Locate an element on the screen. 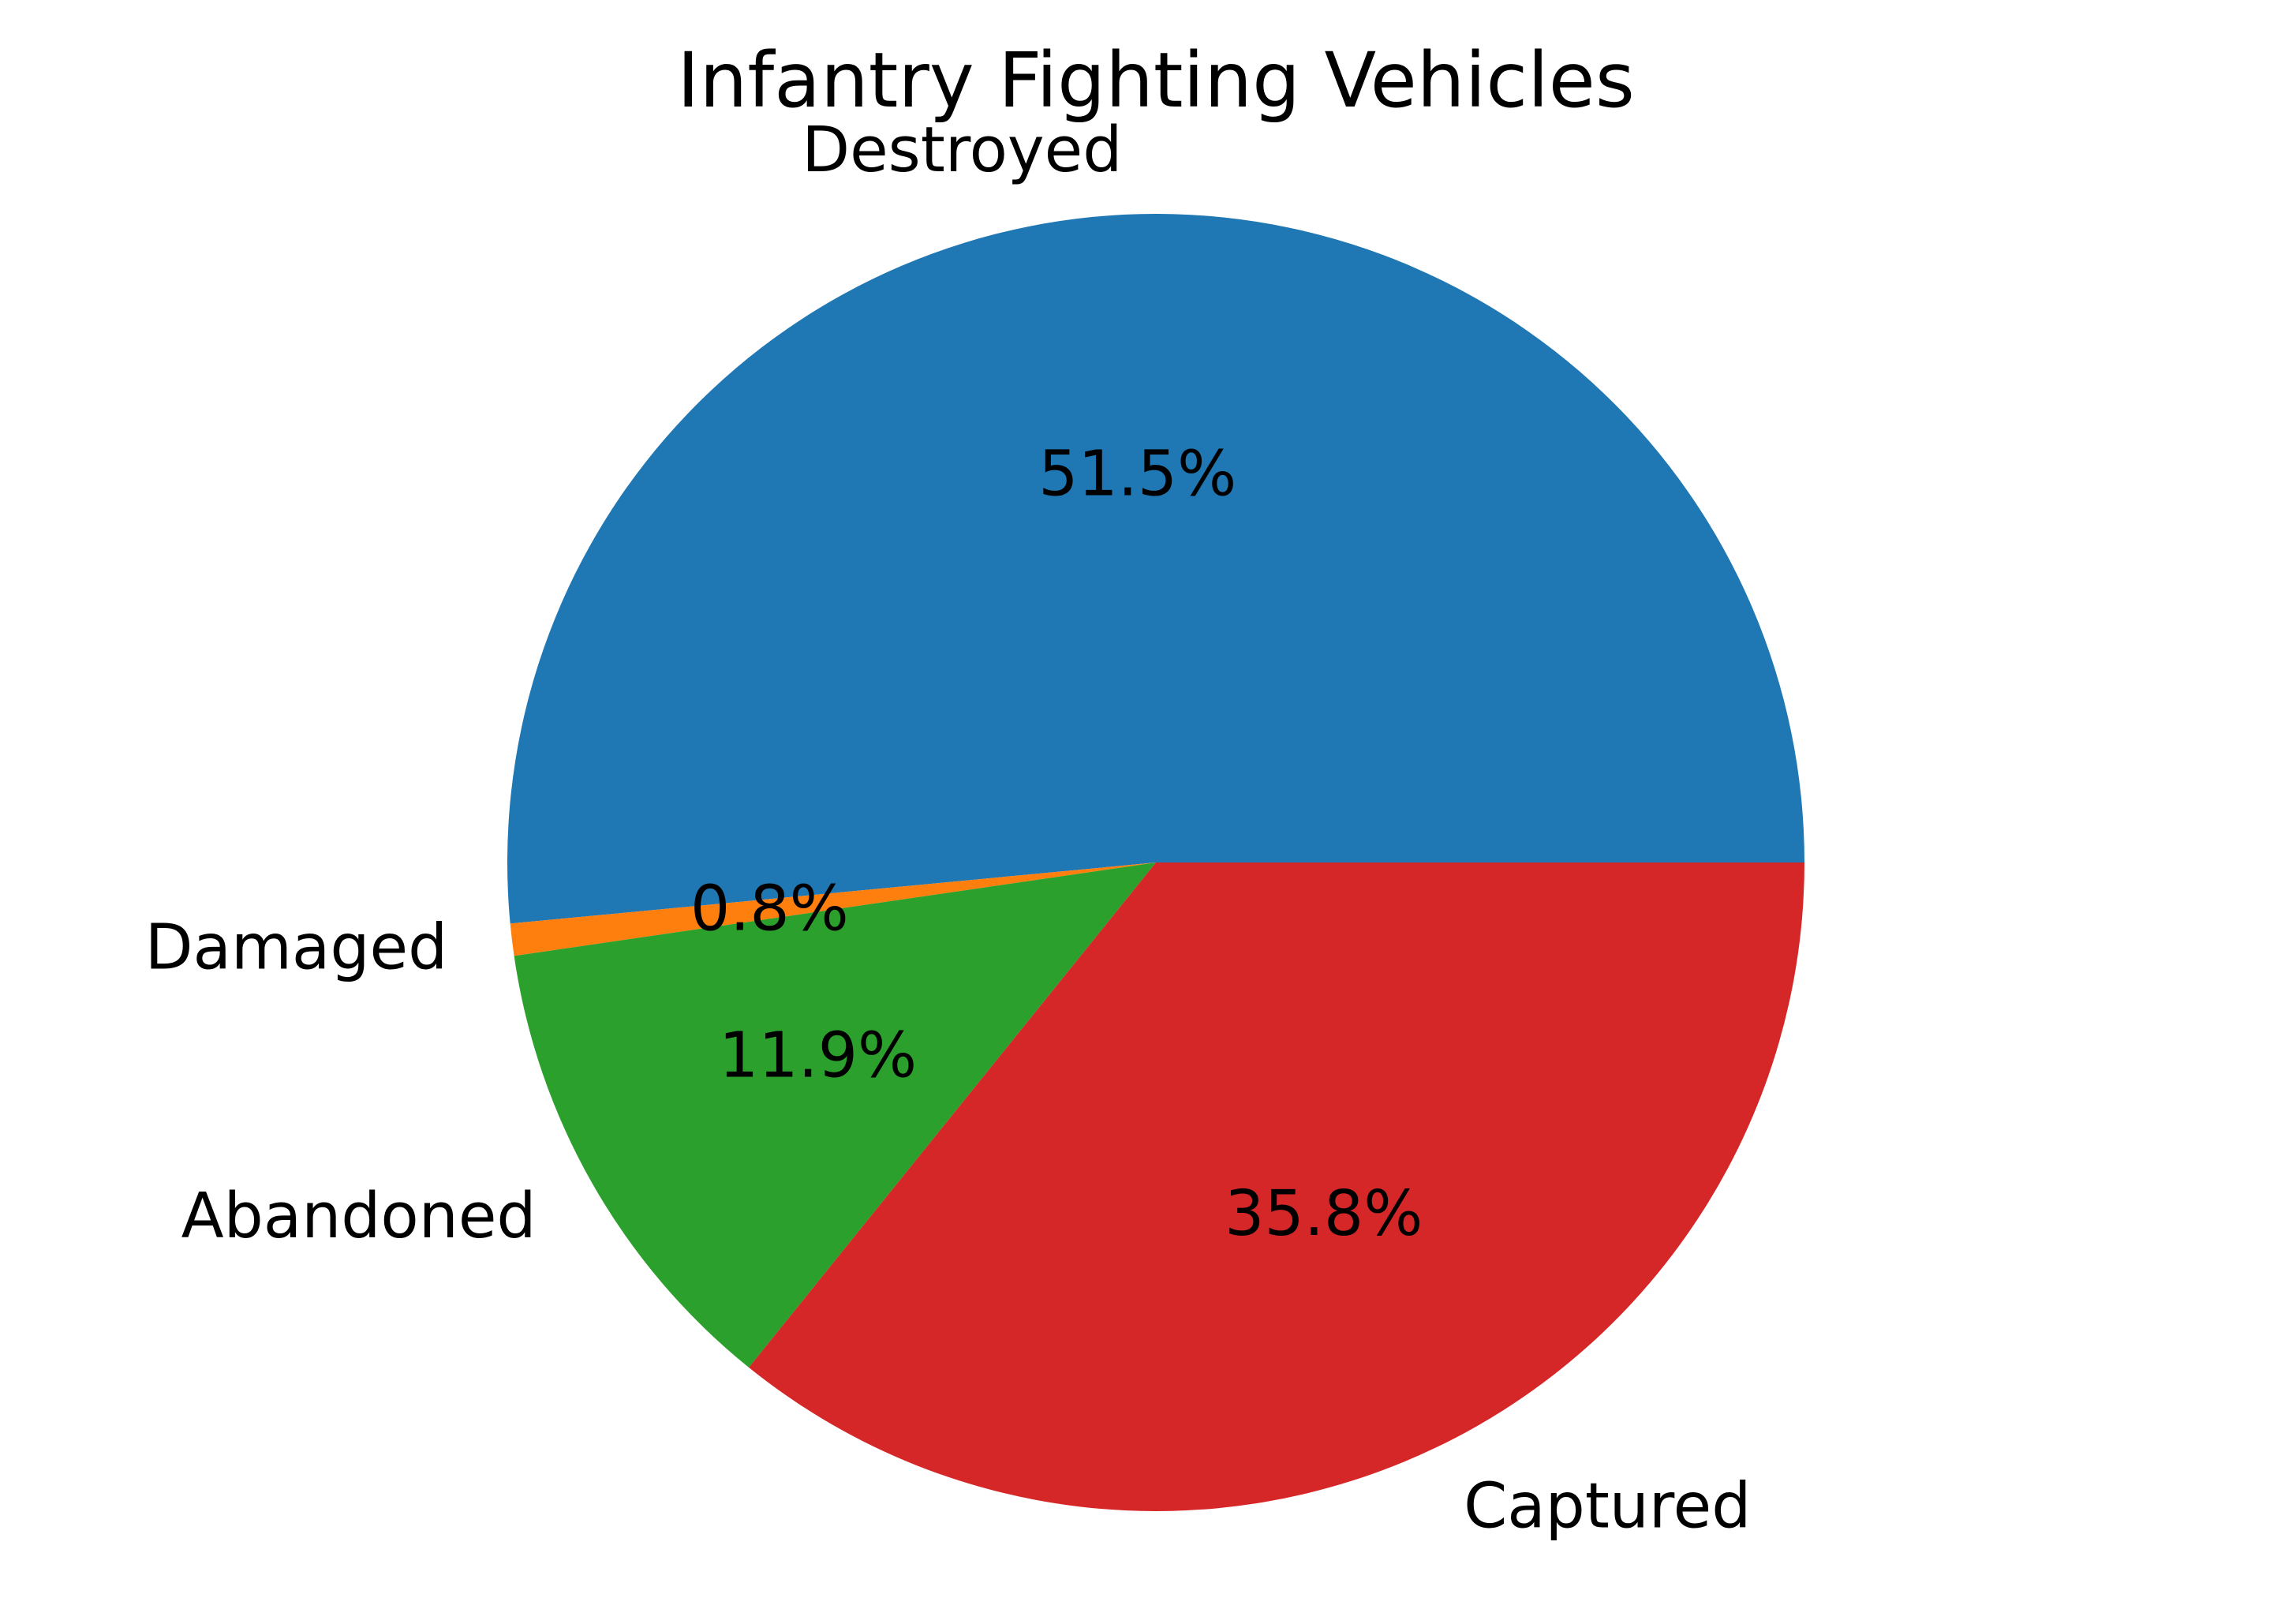  pie-slice-damaged is located at coordinates (833, 909).